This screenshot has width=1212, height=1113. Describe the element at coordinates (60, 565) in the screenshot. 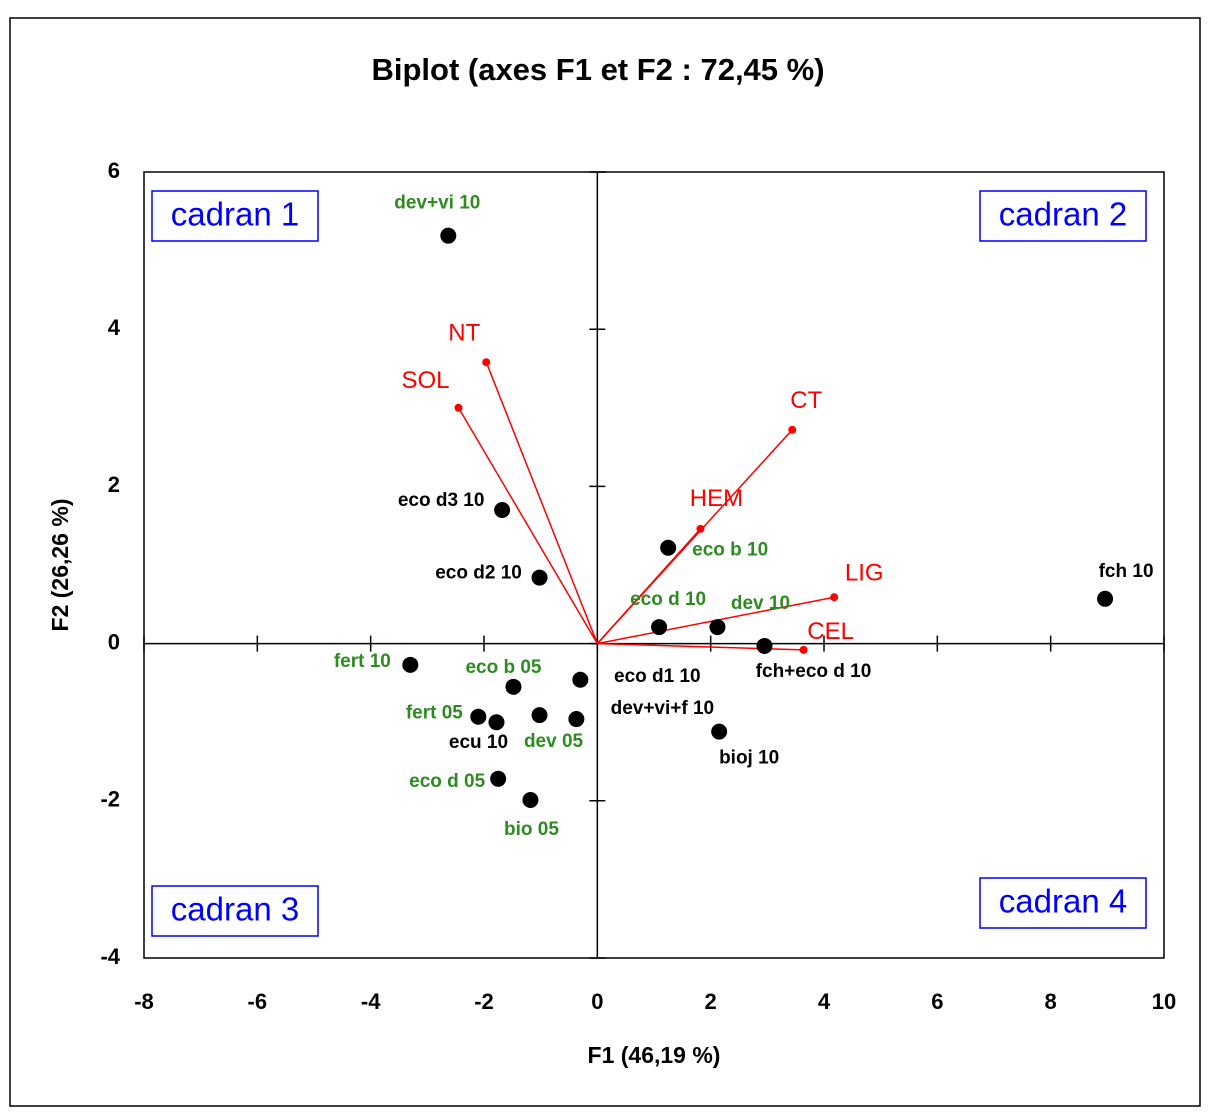

I see `y-axis-label: F2 (26,26 %)` at that location.